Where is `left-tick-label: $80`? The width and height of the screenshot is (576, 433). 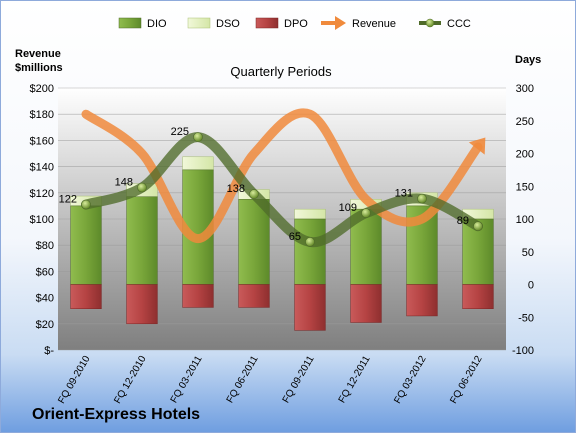
left-tick-label: $80 is located at coordinates (45, 246).